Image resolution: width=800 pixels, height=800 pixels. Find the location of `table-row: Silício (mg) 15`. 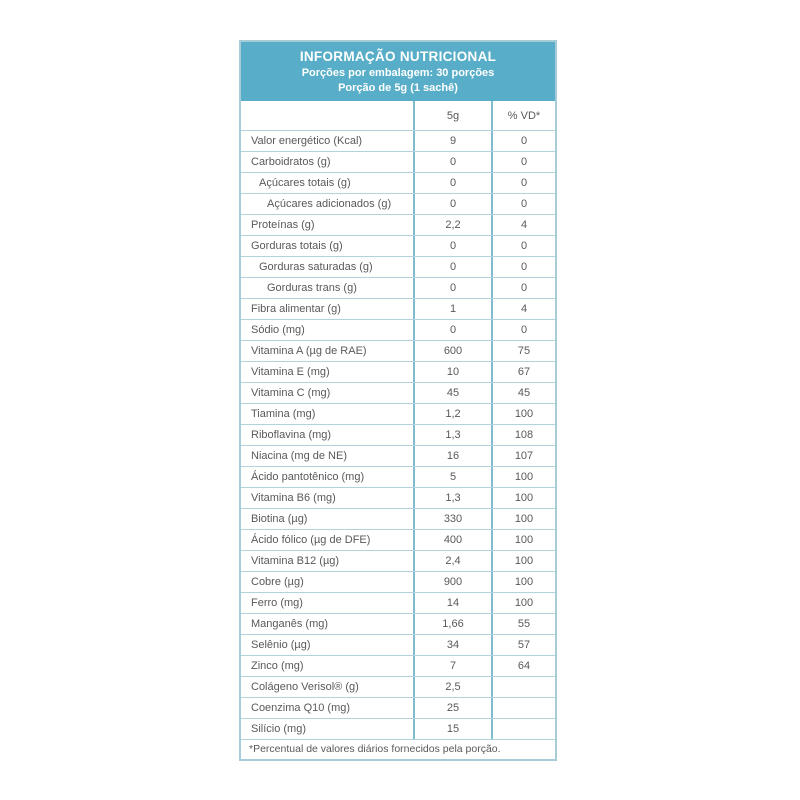

table-row: Silício (mg) 15 is located at coordinates (398, 728).